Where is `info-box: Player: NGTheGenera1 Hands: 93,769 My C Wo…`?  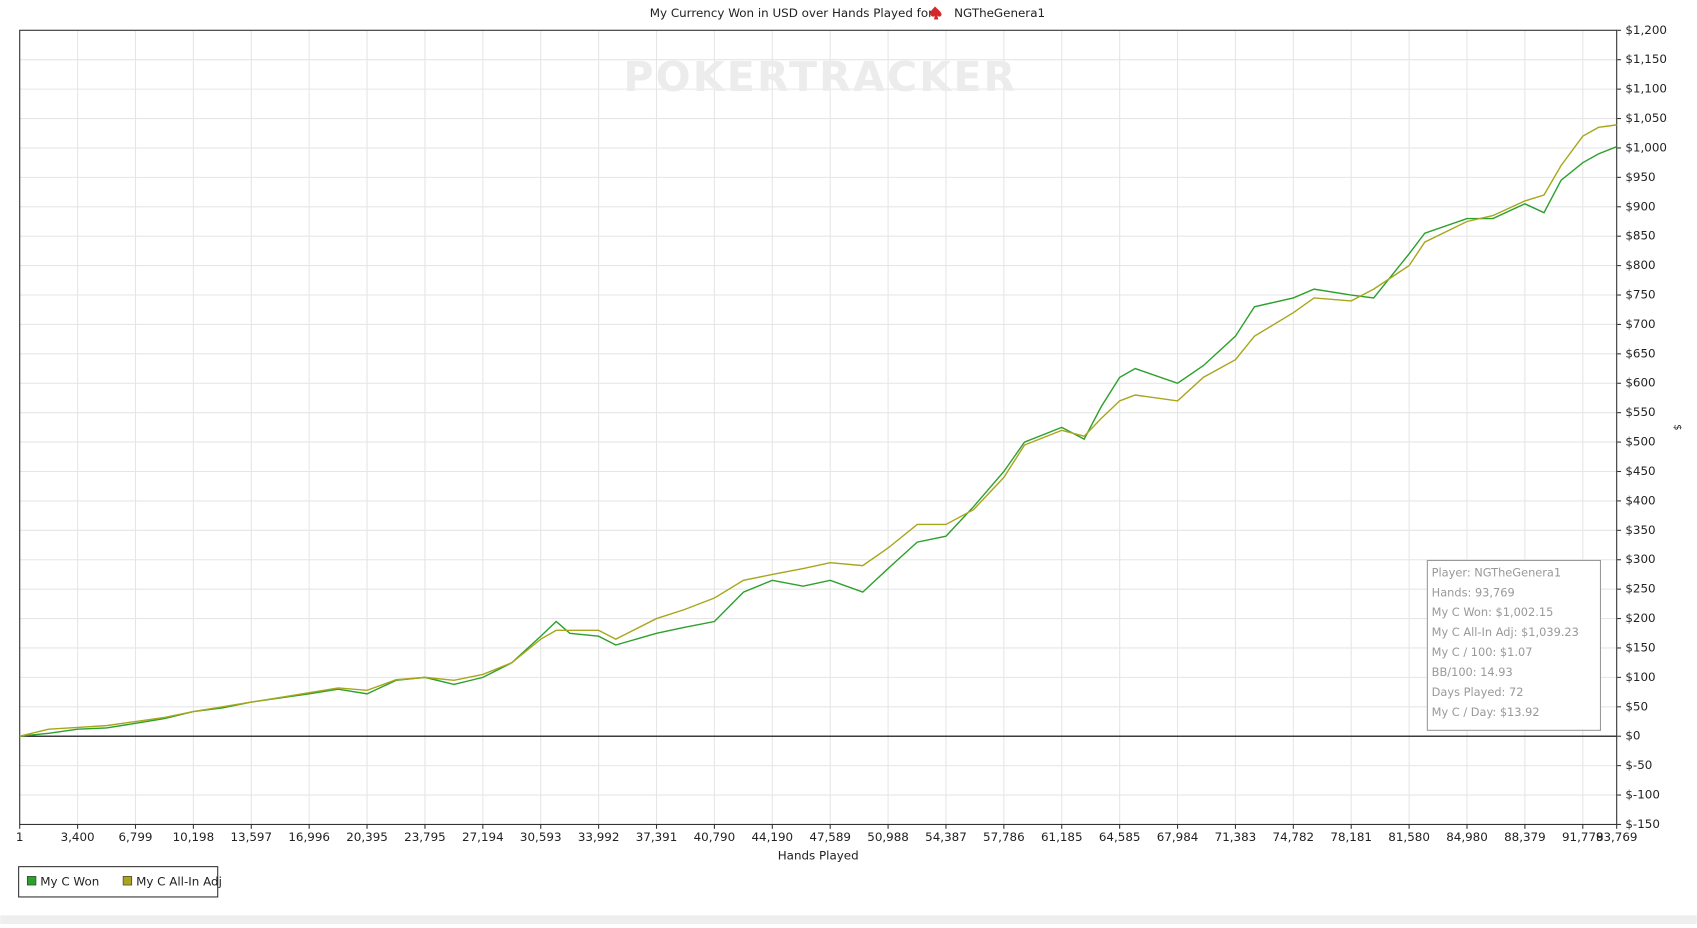 info-box: Player: NGTheGenera1 Hands: 93,769 My C Wo… is located at coordinates (1514, 645).